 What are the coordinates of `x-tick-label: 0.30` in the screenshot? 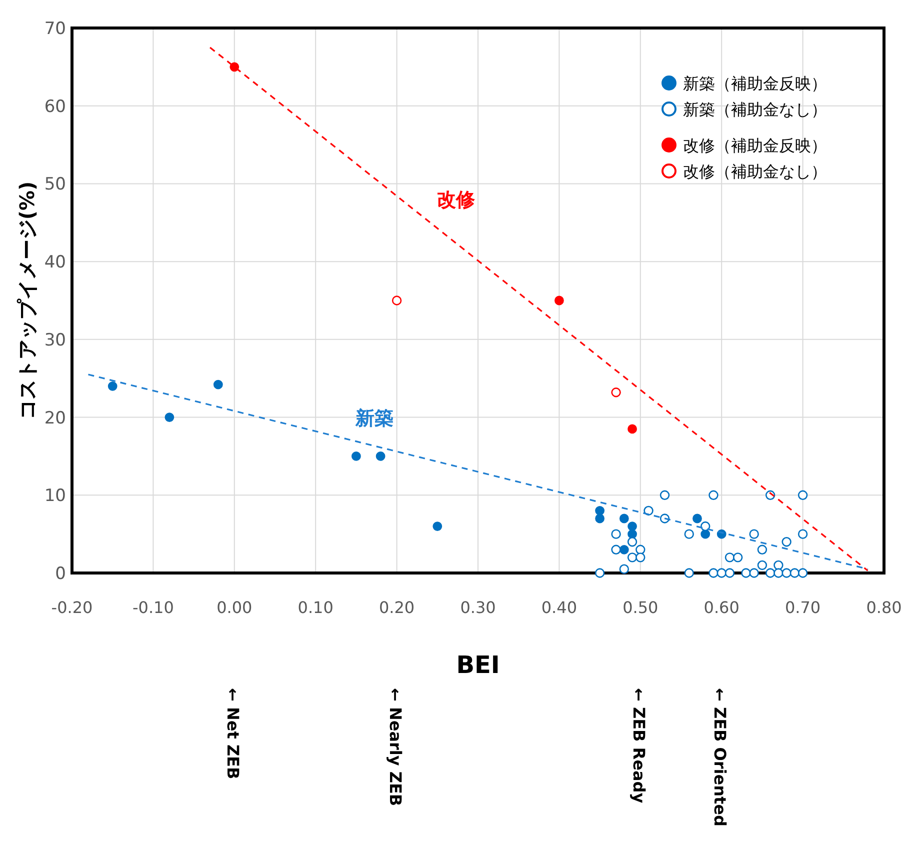 It's located at (478, 607).